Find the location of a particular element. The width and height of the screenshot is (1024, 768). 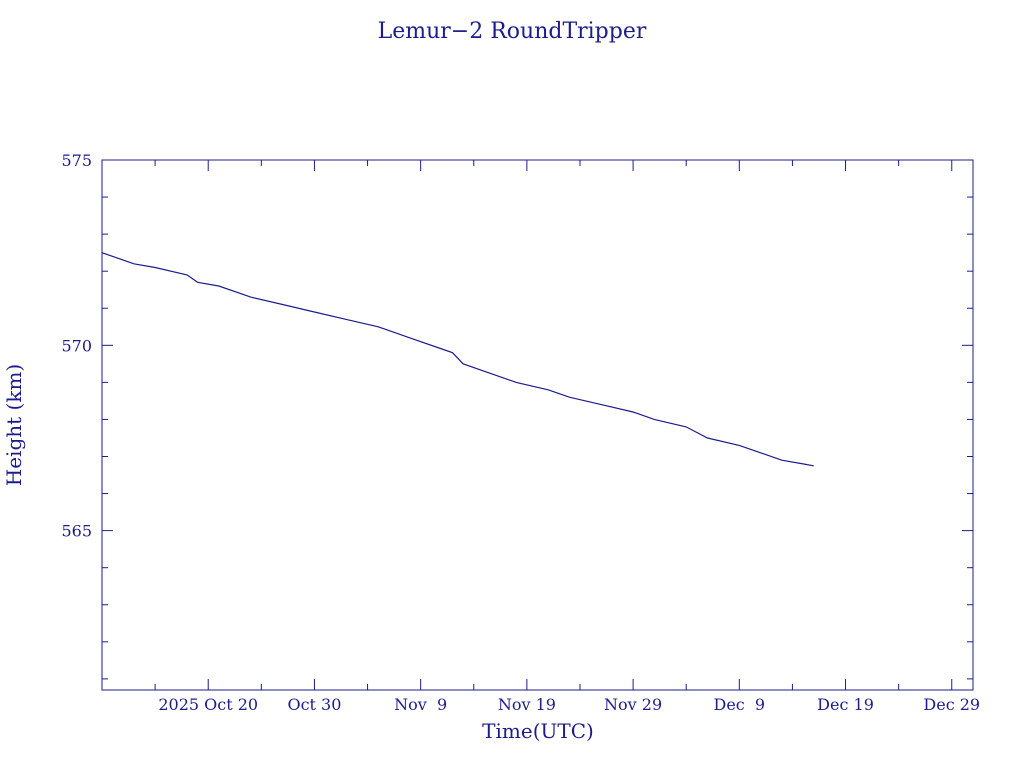

x-tick-label: Nov 9 is located at coordinates (420, 704).